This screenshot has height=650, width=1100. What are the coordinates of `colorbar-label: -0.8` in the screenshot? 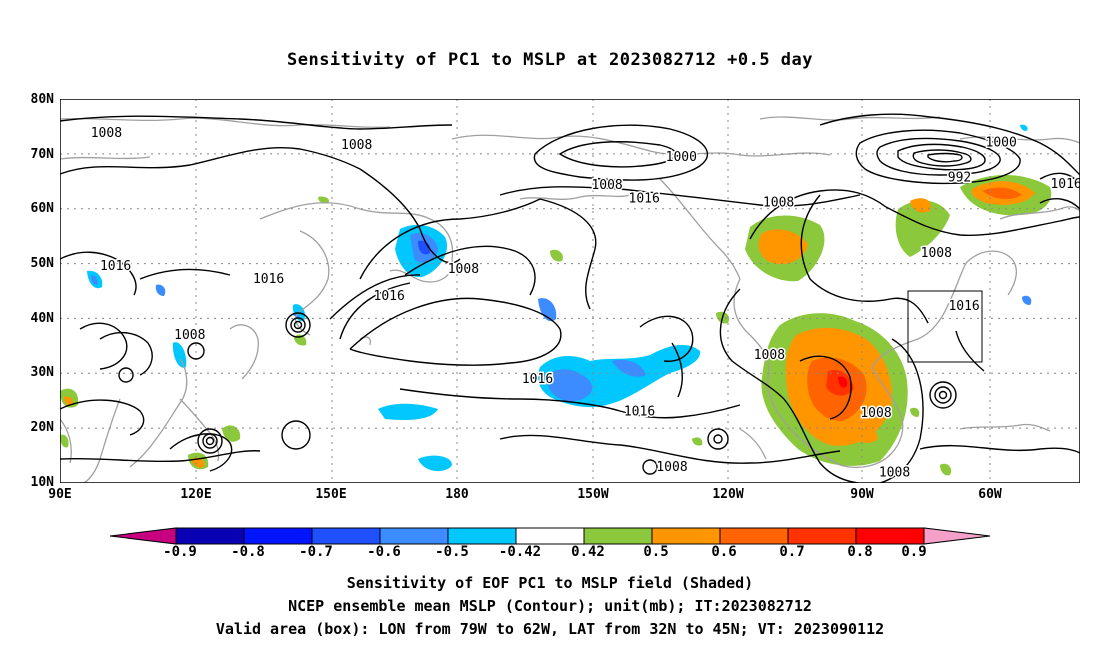 It's located at (248, 552).